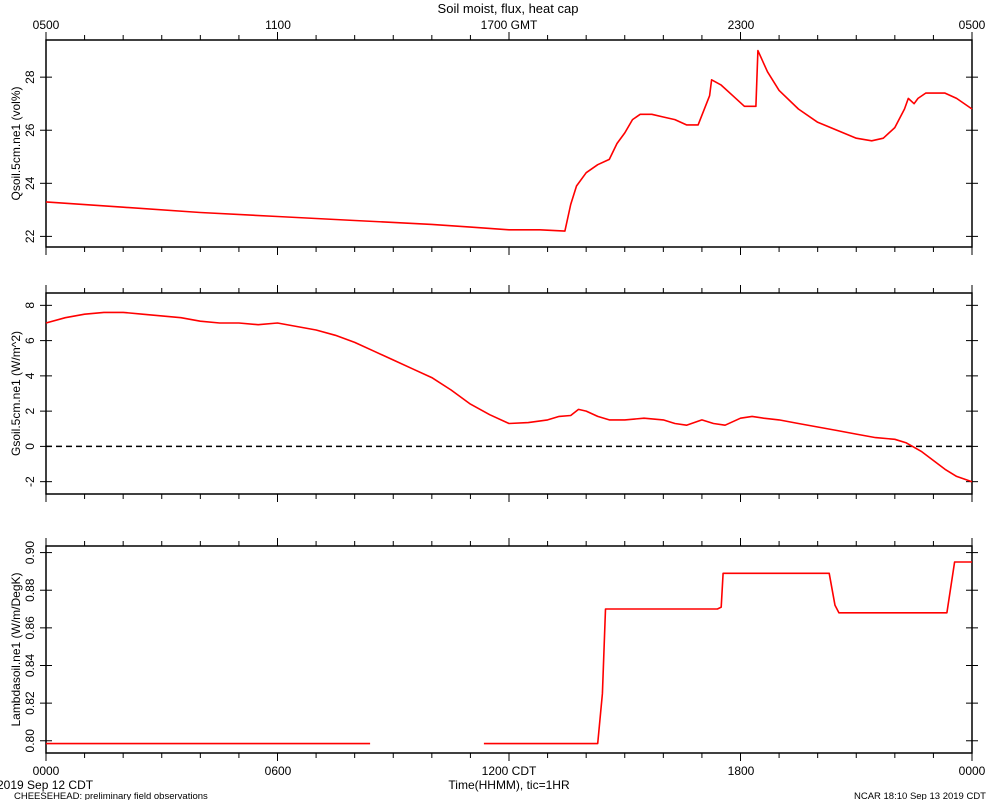 The image size is (1000, 805). Describe the element at coordinates (278, 771) in the screenshot. I see `bottom-axis-tick-label: 0600` at that location.